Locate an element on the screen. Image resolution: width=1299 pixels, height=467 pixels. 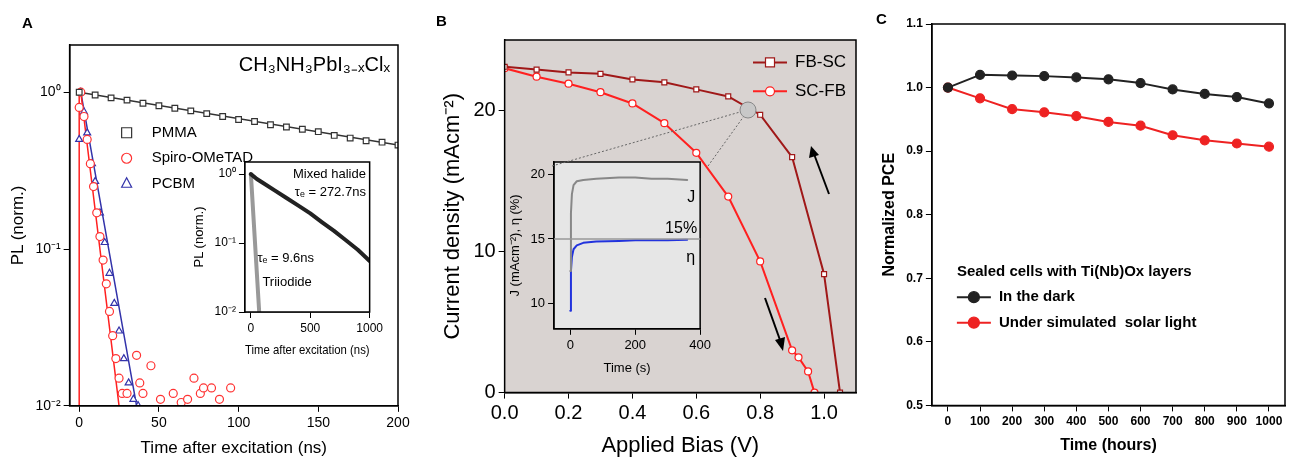
x-tick-label: 300 is located at coordinates (1044, 420).